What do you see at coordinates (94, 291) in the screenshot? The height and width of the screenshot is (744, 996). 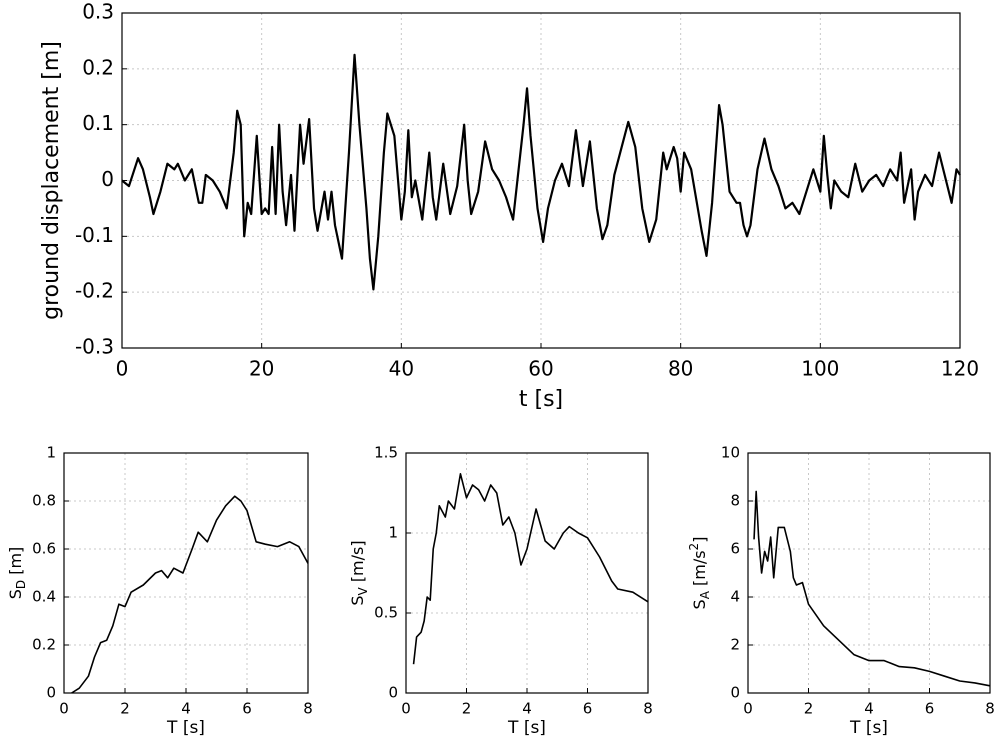 I see `y-tick-label: -0.2` at bounding box center [94, 291].